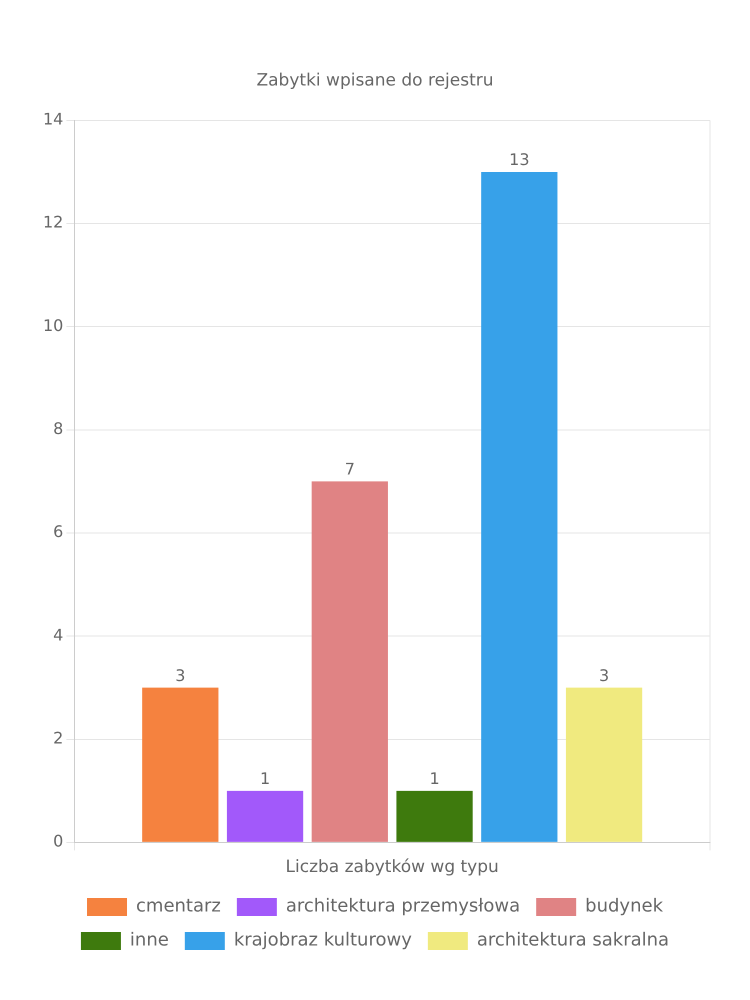  I want to click on data-label: 7, so click(349, 469).